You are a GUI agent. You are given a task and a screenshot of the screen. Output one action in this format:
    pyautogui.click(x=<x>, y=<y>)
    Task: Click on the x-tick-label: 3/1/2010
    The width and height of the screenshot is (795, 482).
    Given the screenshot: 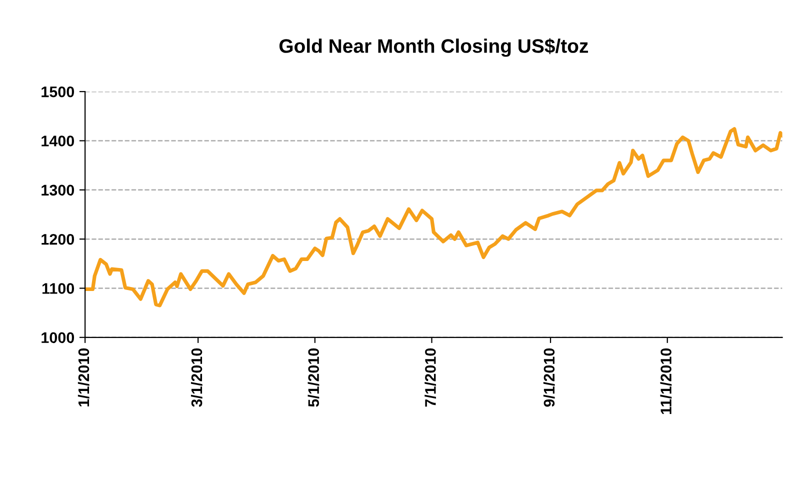 What is the action you would take?
    pyautogui.click(x=196, y=377)
    